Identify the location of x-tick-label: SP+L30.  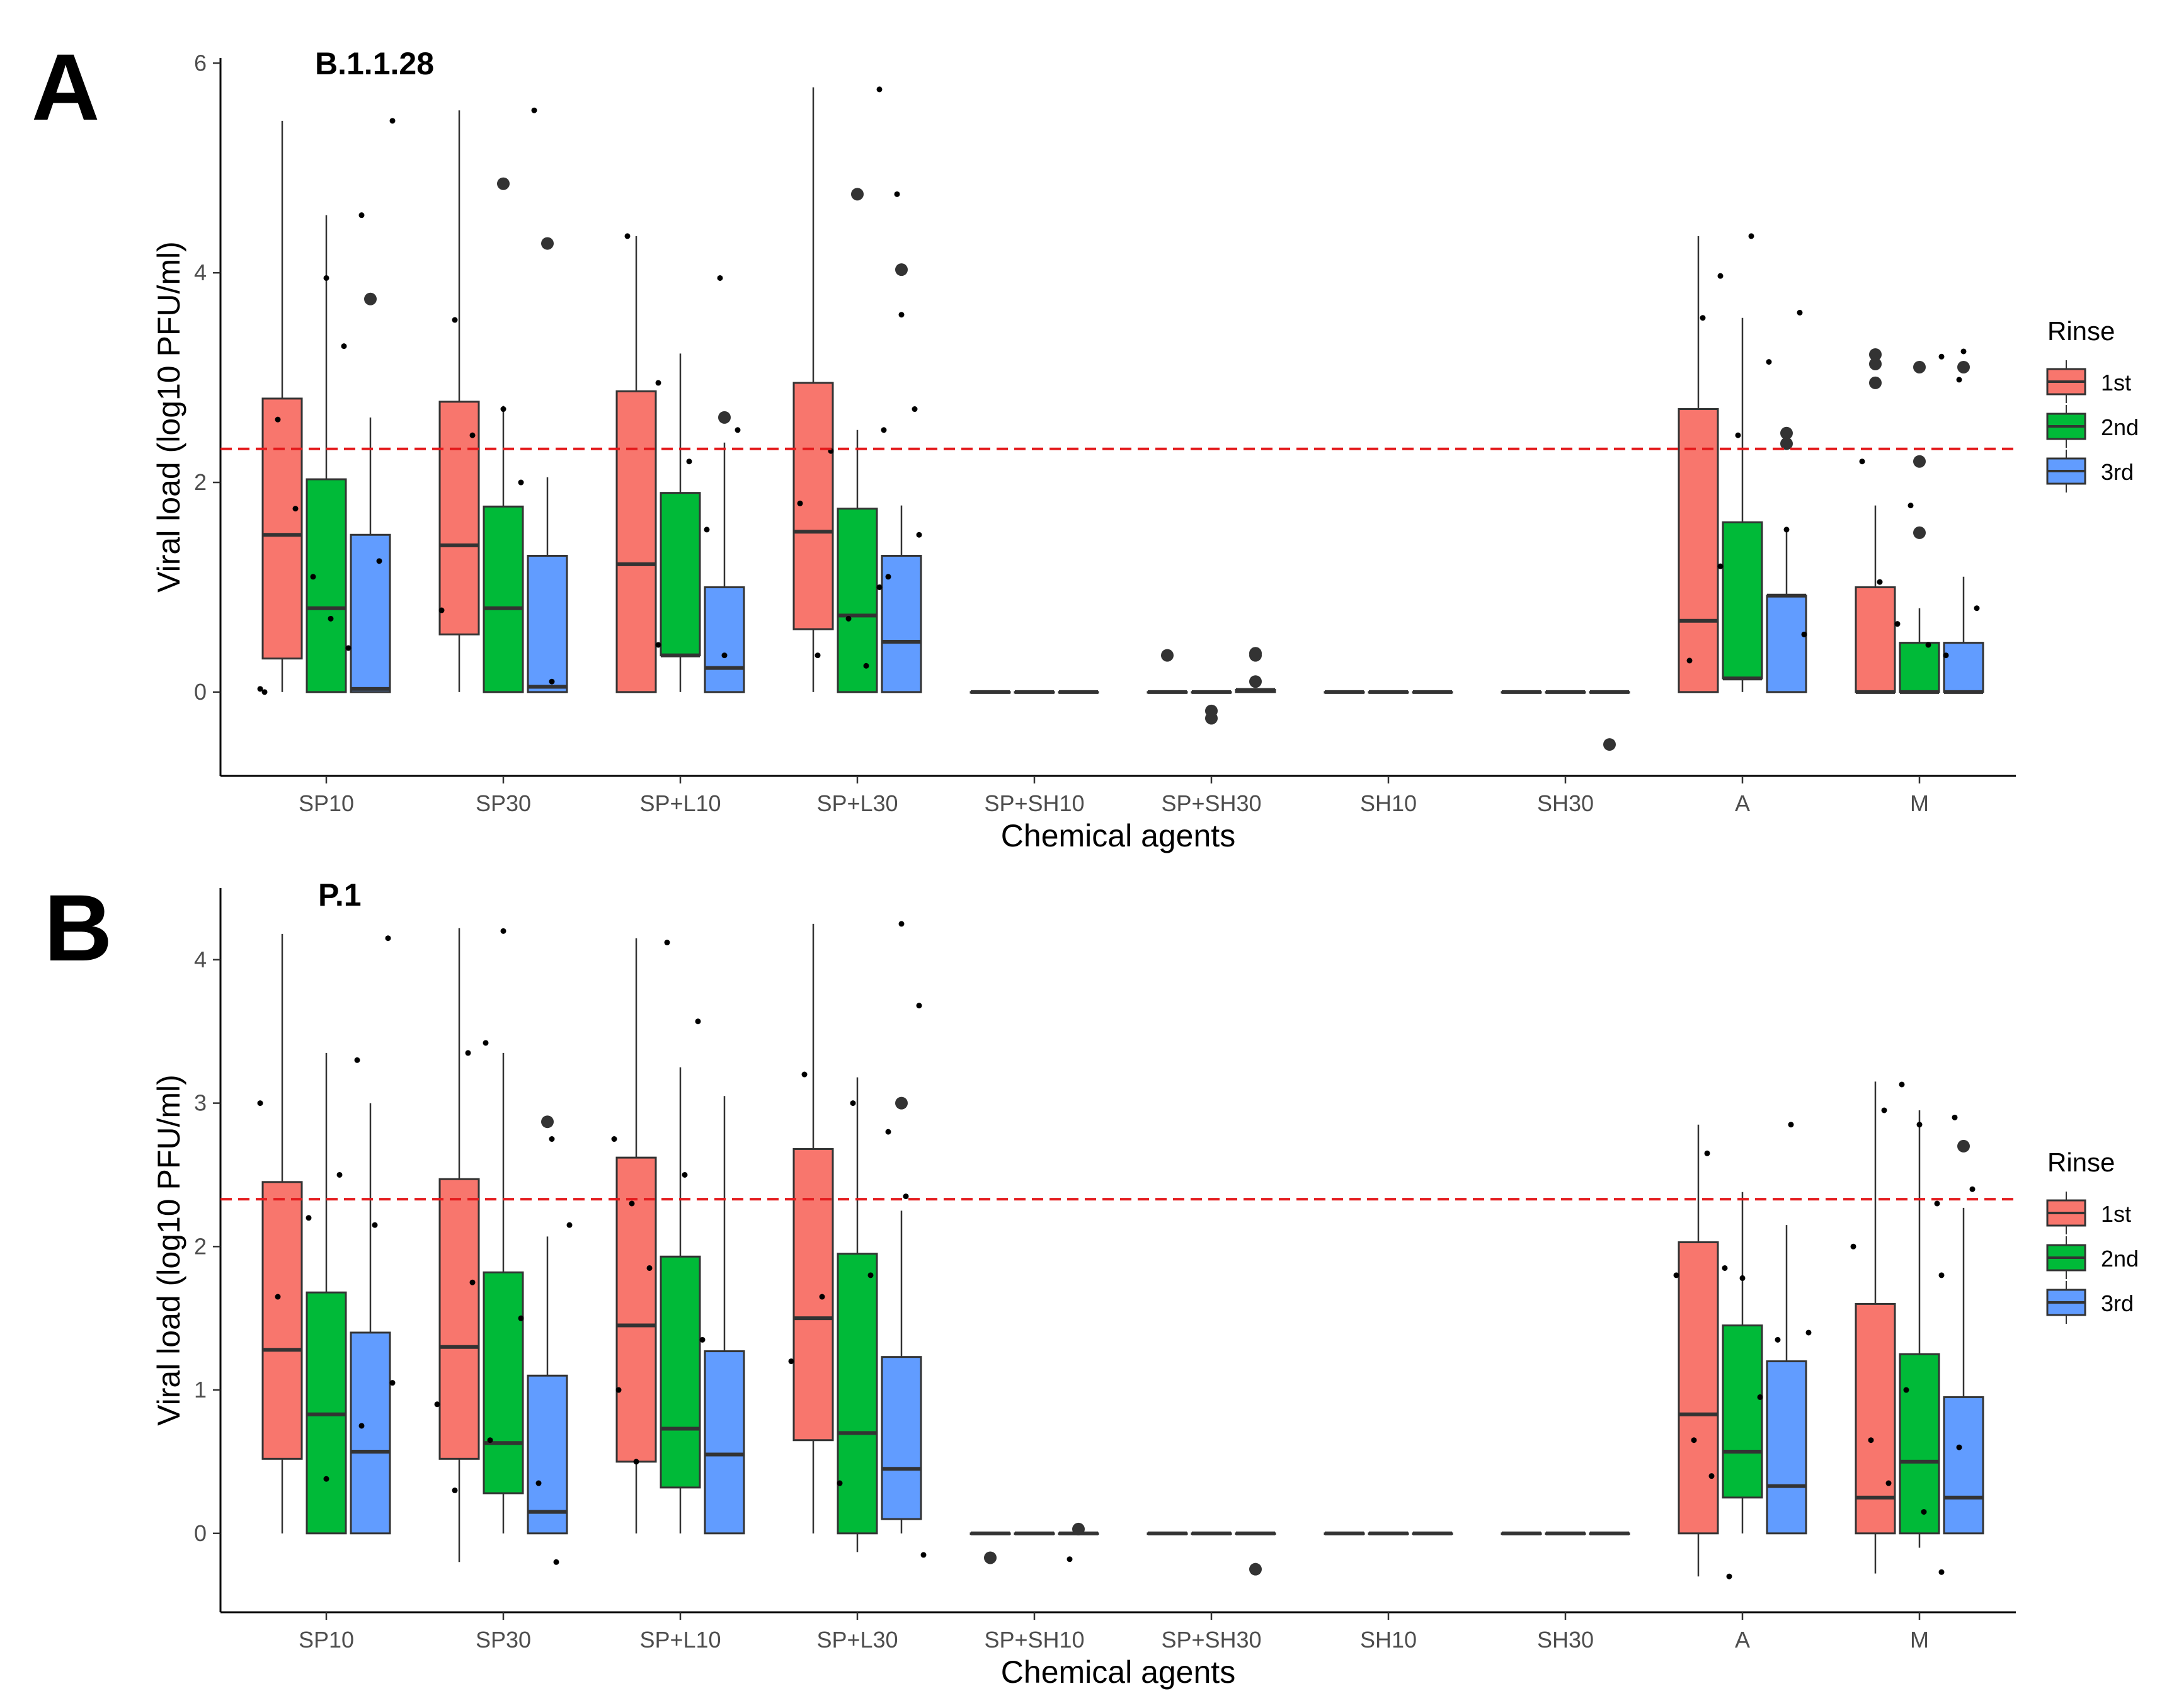
(857, 803).